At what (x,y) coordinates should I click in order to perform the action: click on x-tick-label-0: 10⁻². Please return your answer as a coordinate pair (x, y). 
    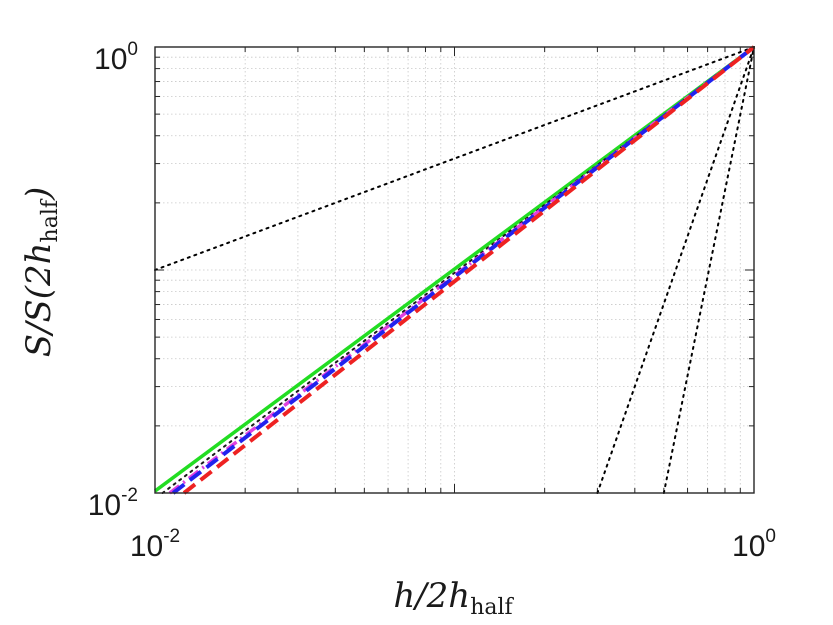
    Looking at the image, I should click on (155, 544).